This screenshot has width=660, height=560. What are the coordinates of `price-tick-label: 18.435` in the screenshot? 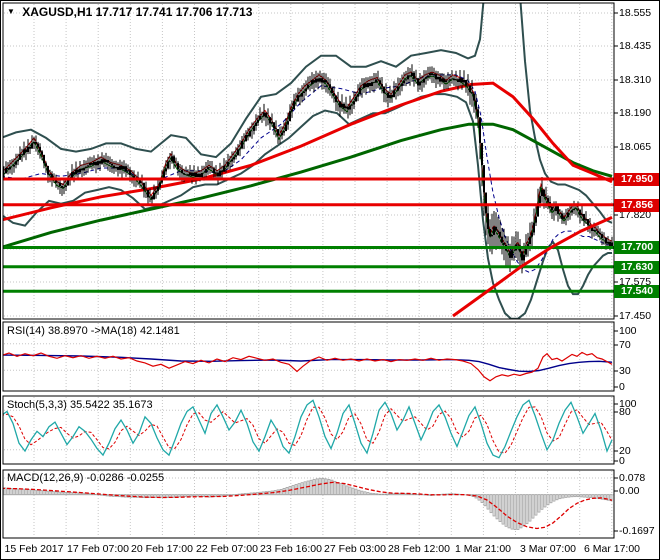 It's located at (635, 46).